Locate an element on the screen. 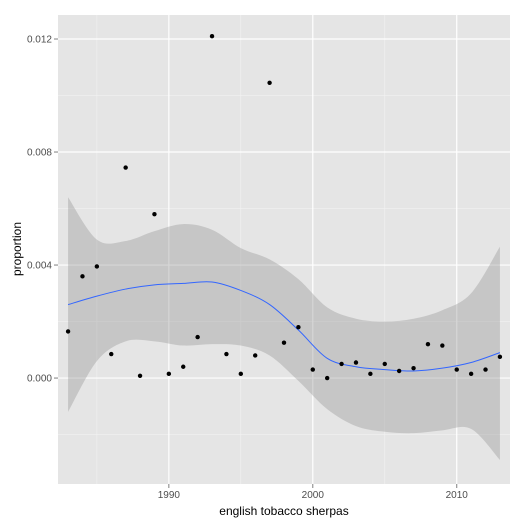 The height and width of the screenshot is (525, 525). y-tick-label: 0.000 is located at coordinates (39, 379).